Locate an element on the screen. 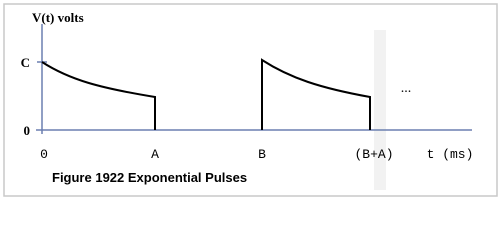  x-tick-label: (B+A) is located at coordinates (373, 154).